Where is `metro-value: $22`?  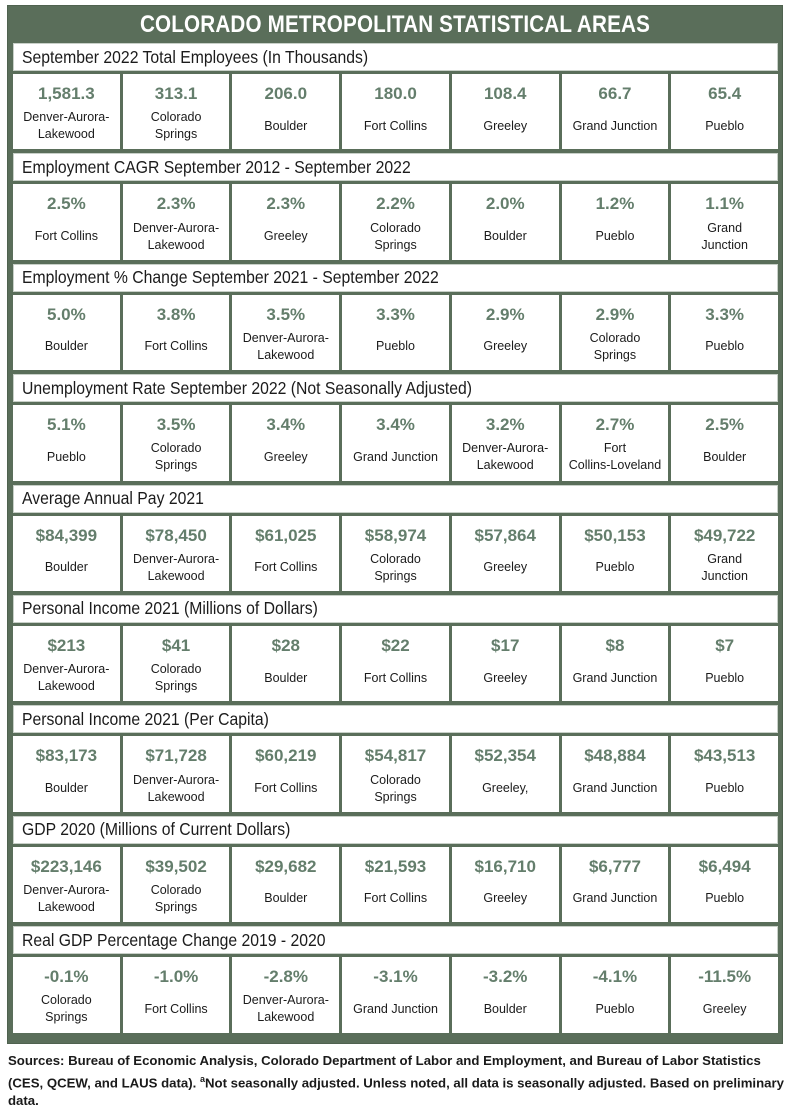
metro-value: $22 is located at coordinates (395, 645).